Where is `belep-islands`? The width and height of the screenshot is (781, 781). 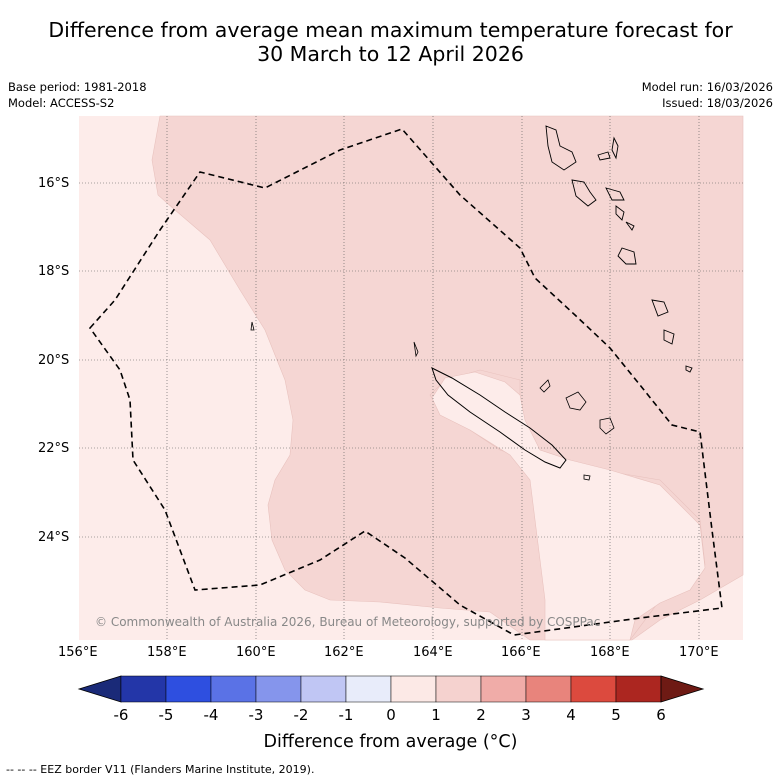
belep-islands is located at coordinates (416, 349).